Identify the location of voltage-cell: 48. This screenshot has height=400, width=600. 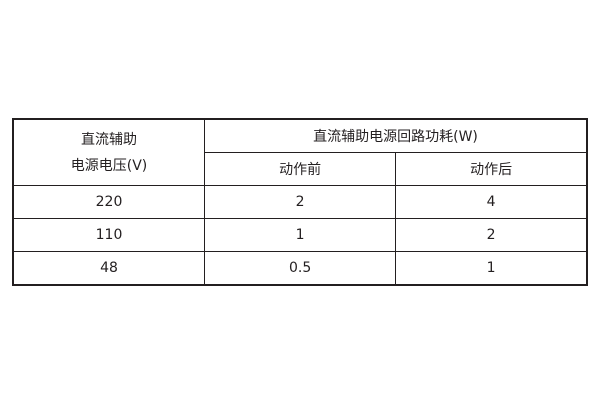
(108, 268).